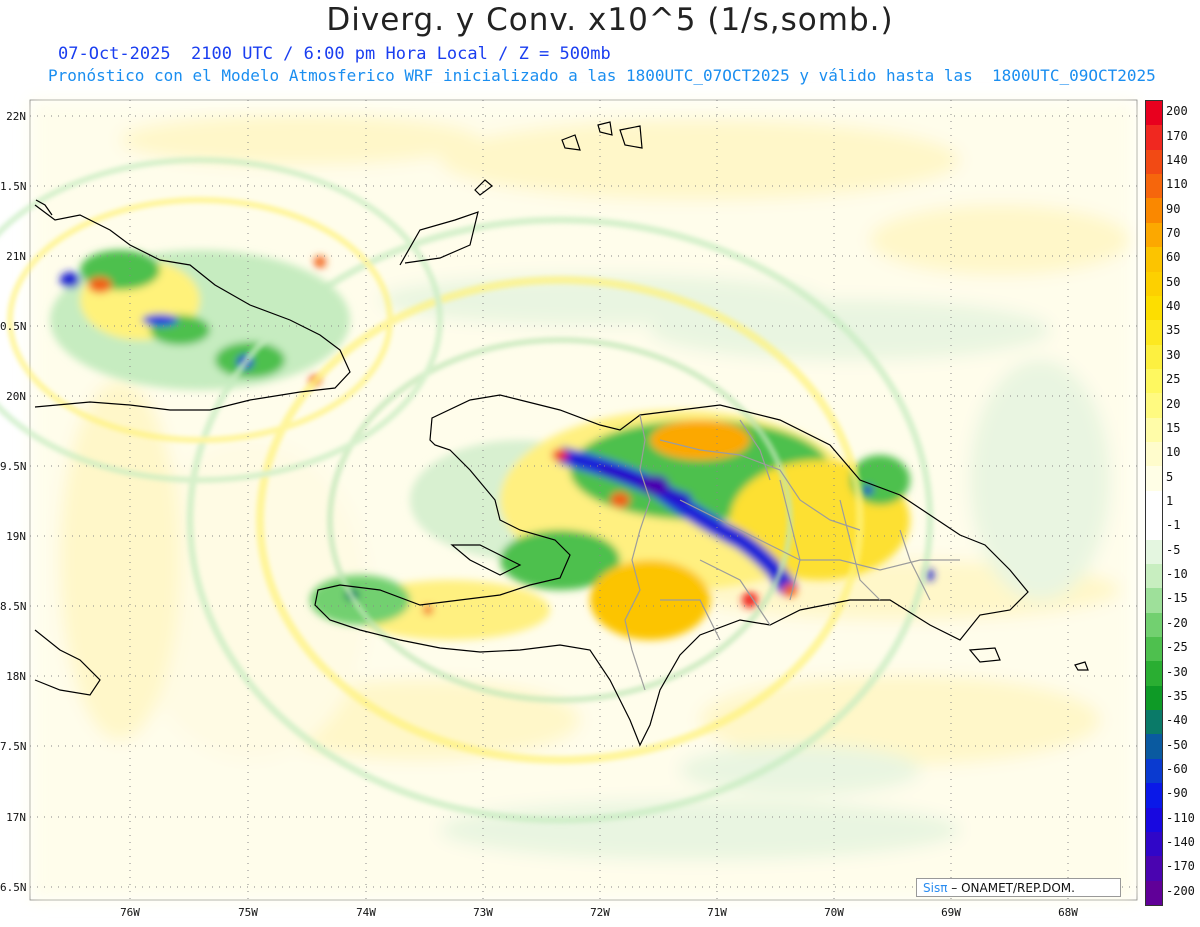 The height and width of the screenshot is (927, 1200). I want to click on credit-box: Sisπ – ONAMET/REP.DOM., so click(1018, 887).